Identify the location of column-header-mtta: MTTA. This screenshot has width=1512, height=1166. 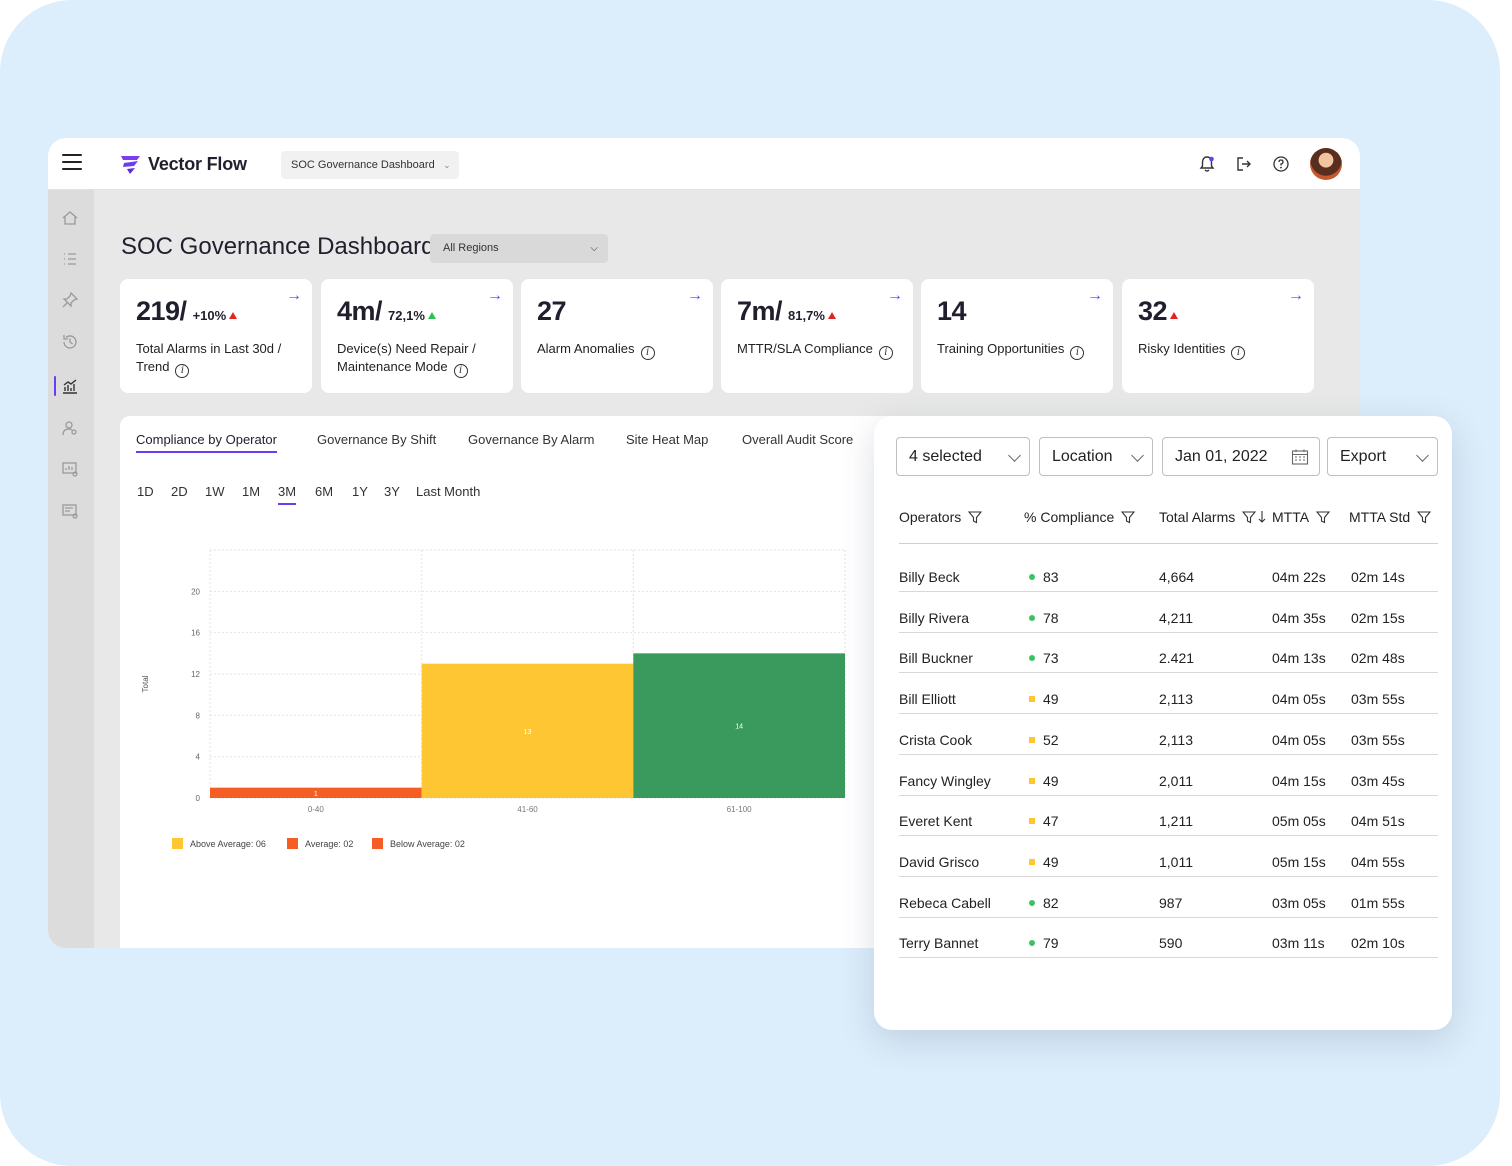
(1301, 517).